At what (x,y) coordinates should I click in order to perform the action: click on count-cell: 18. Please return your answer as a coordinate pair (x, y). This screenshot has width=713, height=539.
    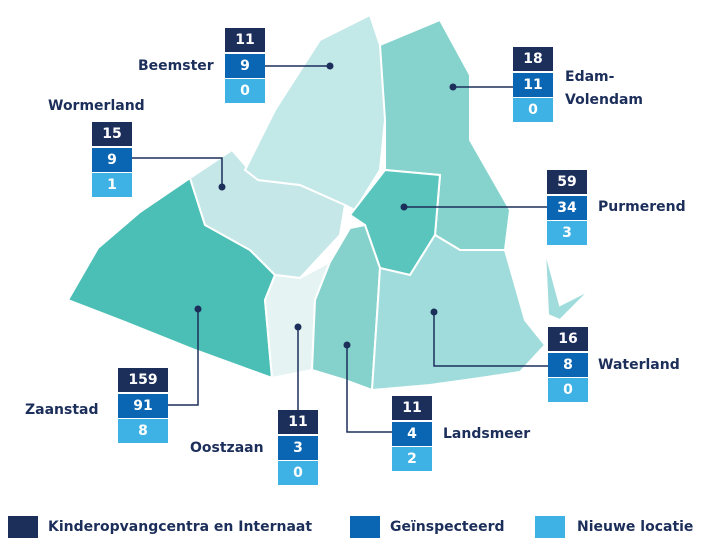
    Looking at the image, I should click on (533, 59).